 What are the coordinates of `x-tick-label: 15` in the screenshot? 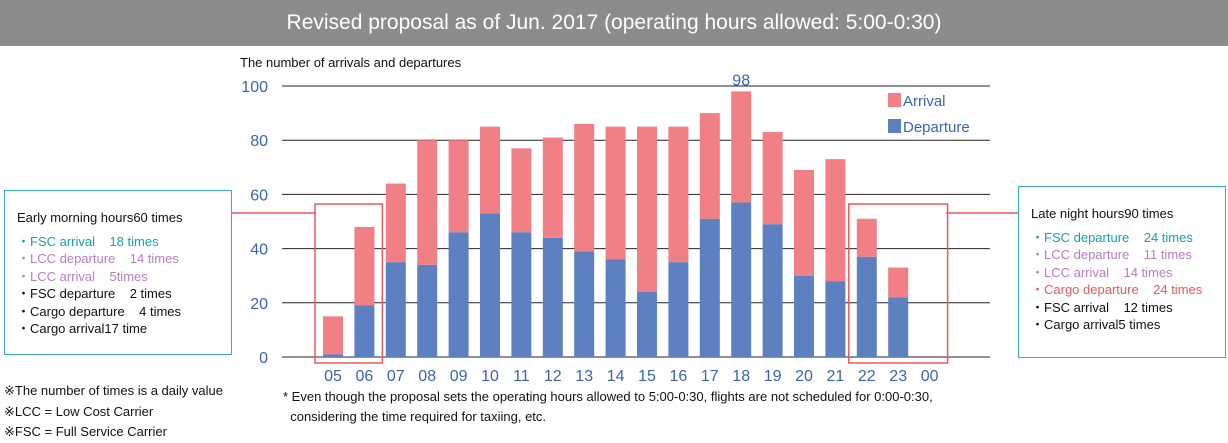 It's located at (647, 376).